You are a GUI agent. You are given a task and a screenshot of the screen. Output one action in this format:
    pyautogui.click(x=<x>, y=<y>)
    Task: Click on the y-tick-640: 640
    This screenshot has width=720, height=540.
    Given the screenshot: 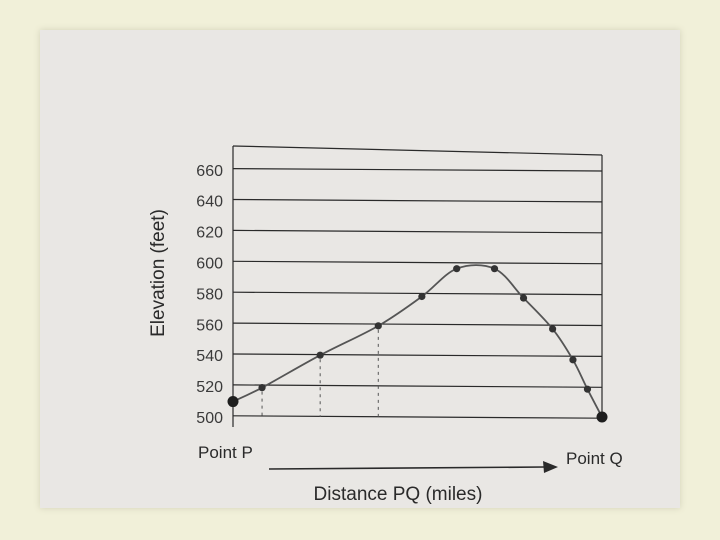 What is the action you would take?
    pyautogui.click(x=209, y=202)
    